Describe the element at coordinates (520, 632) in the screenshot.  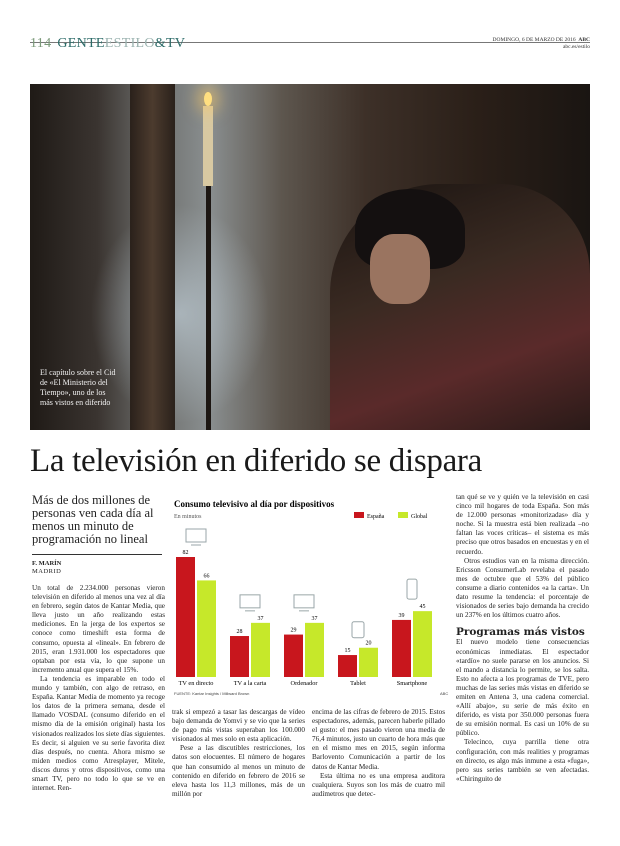
I see `section-subheading: Programas más vistos` at that location.